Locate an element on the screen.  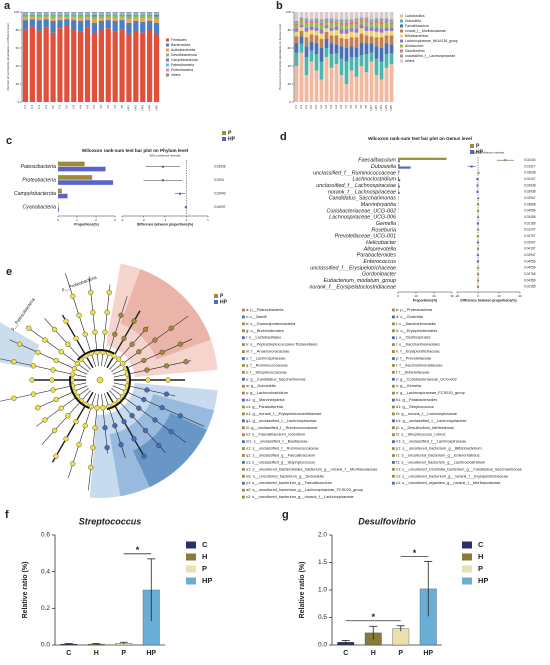
x-tick-label: P2 is located at coordinates (101, 107).